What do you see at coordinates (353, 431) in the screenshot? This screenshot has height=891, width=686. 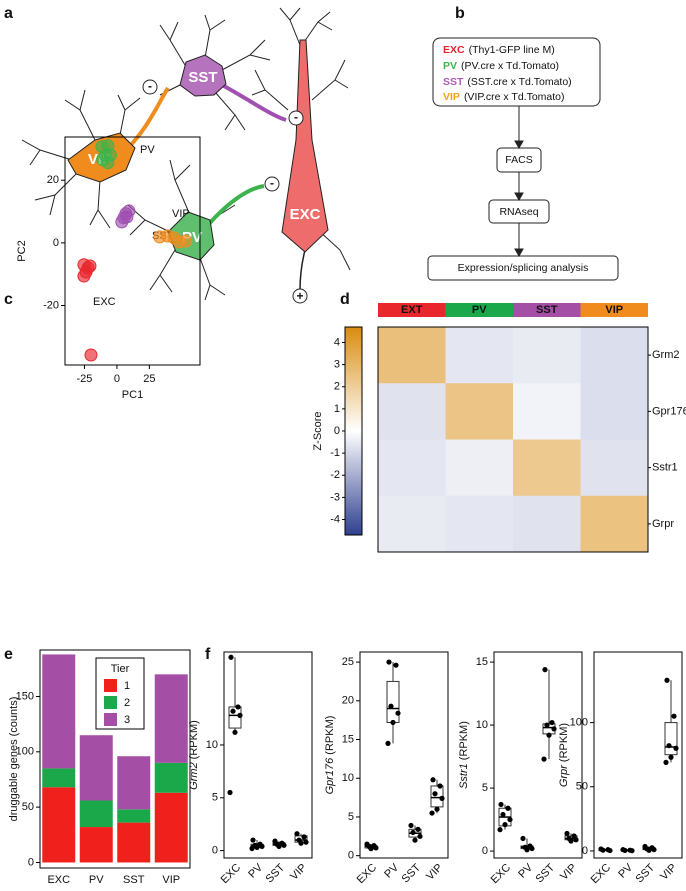 I see `colorbar` at bounding box center [353, 431].